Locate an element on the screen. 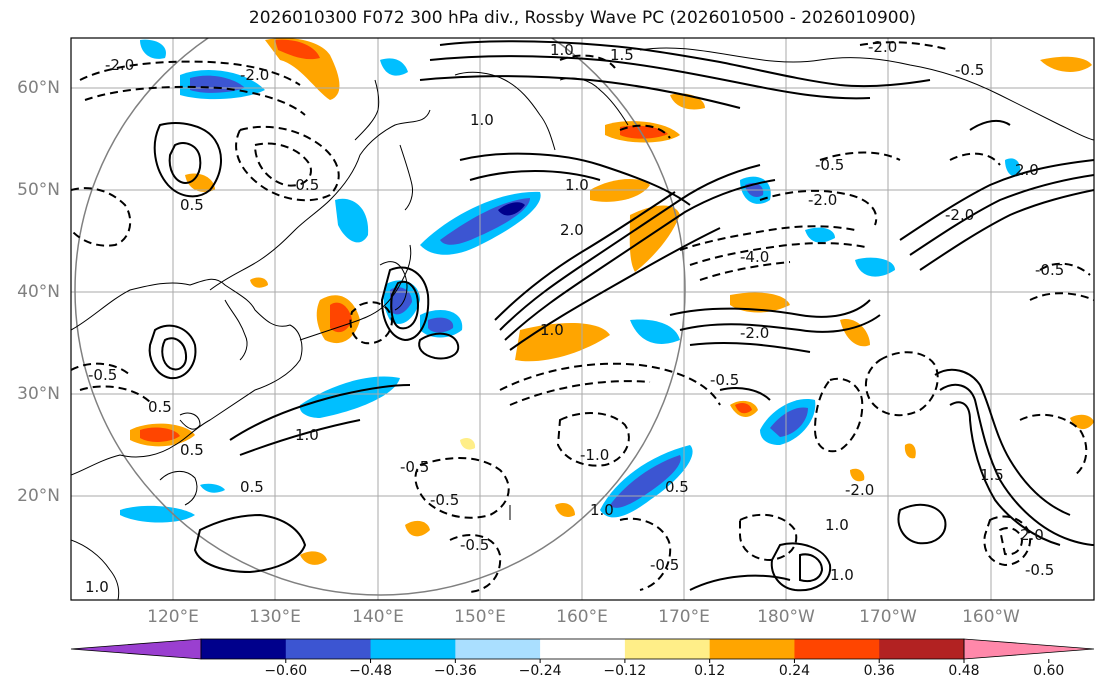 This screenshot has width=1105, height=692. colorbar-tick-label: −0.36 is located at coordinates (455, 671).